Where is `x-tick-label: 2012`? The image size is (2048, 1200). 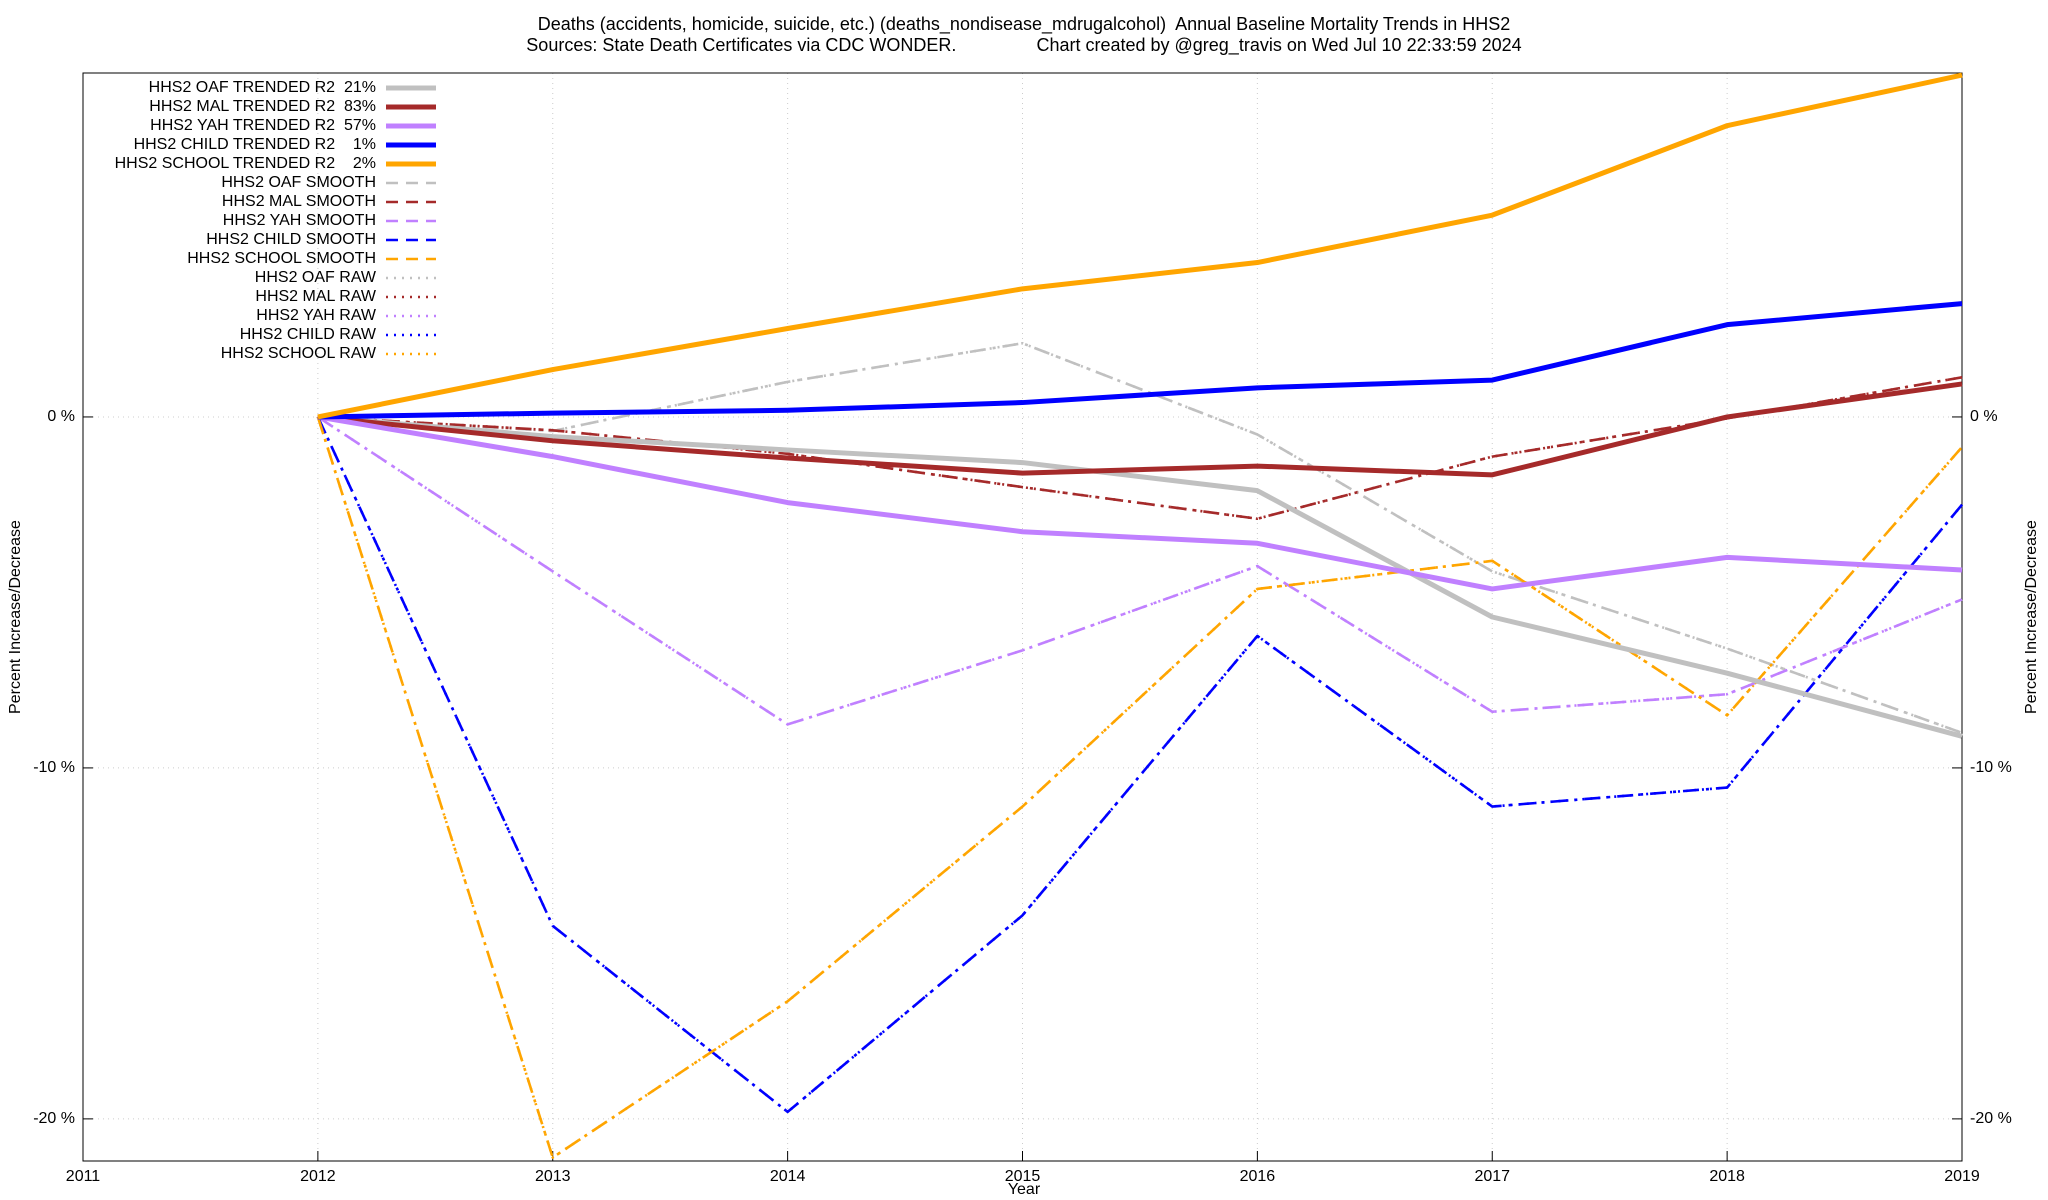 x-tick-label: 2012 is located at coordinates (318, 1176).